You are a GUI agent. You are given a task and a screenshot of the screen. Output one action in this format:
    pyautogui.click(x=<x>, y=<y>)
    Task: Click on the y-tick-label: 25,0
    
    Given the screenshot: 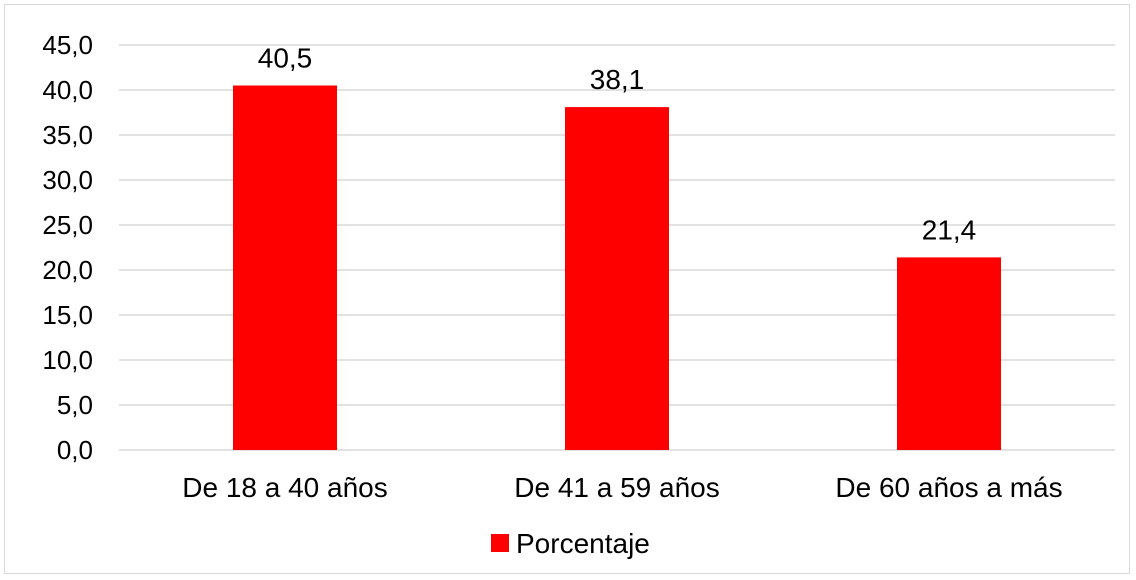 What is the action you would take?
    pyautogui.click(x=67, y=225)
    